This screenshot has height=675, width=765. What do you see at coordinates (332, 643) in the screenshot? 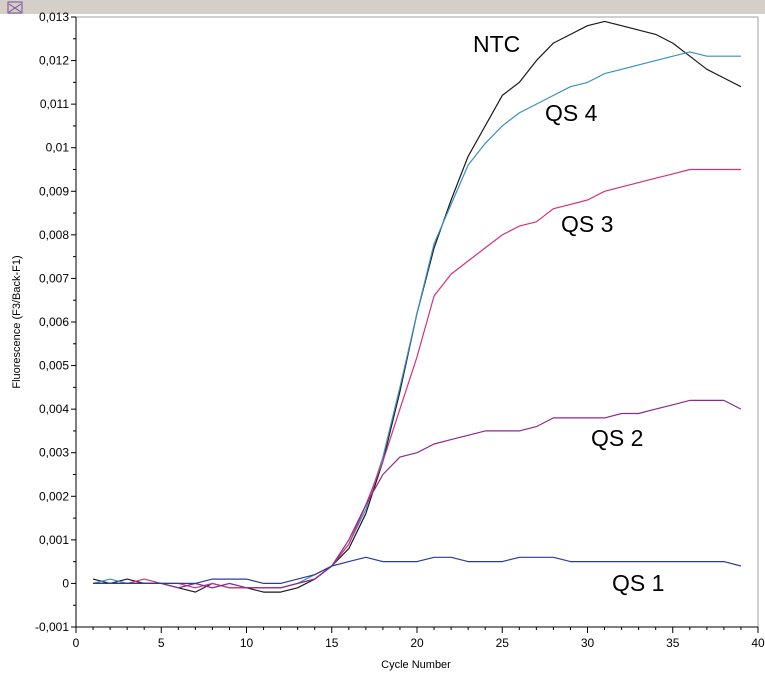
I see `x-tick-label: 15` at bounding box center [332, 643].